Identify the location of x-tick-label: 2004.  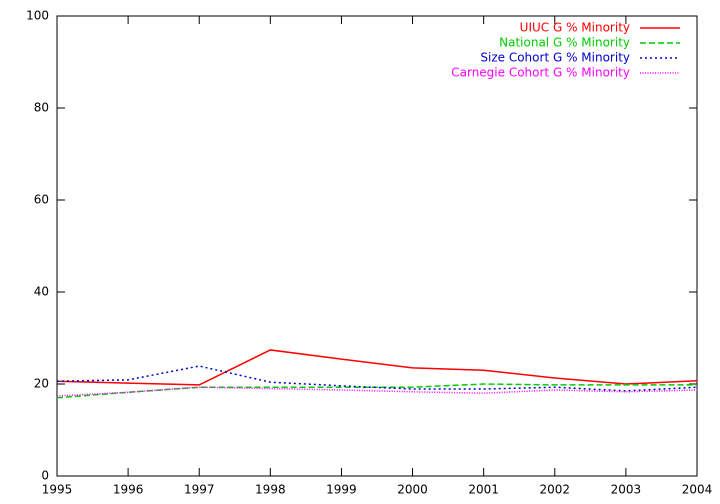
(697, 490).